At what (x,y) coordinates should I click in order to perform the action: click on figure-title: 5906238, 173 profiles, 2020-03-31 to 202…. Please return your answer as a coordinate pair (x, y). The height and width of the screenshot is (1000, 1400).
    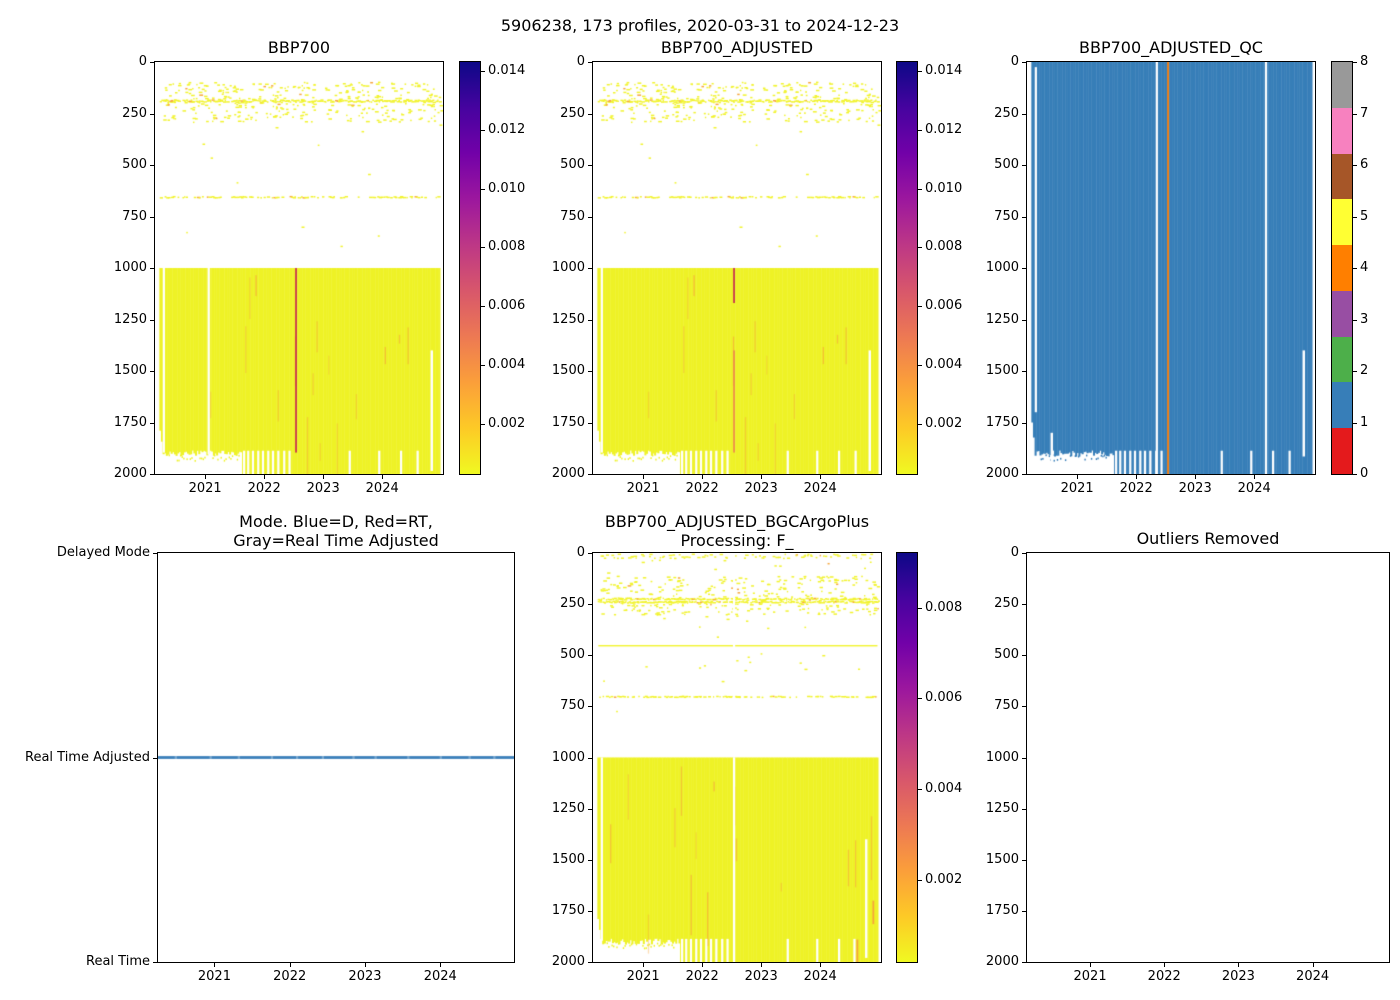
    Looking at the image, I should click on (700, 25).